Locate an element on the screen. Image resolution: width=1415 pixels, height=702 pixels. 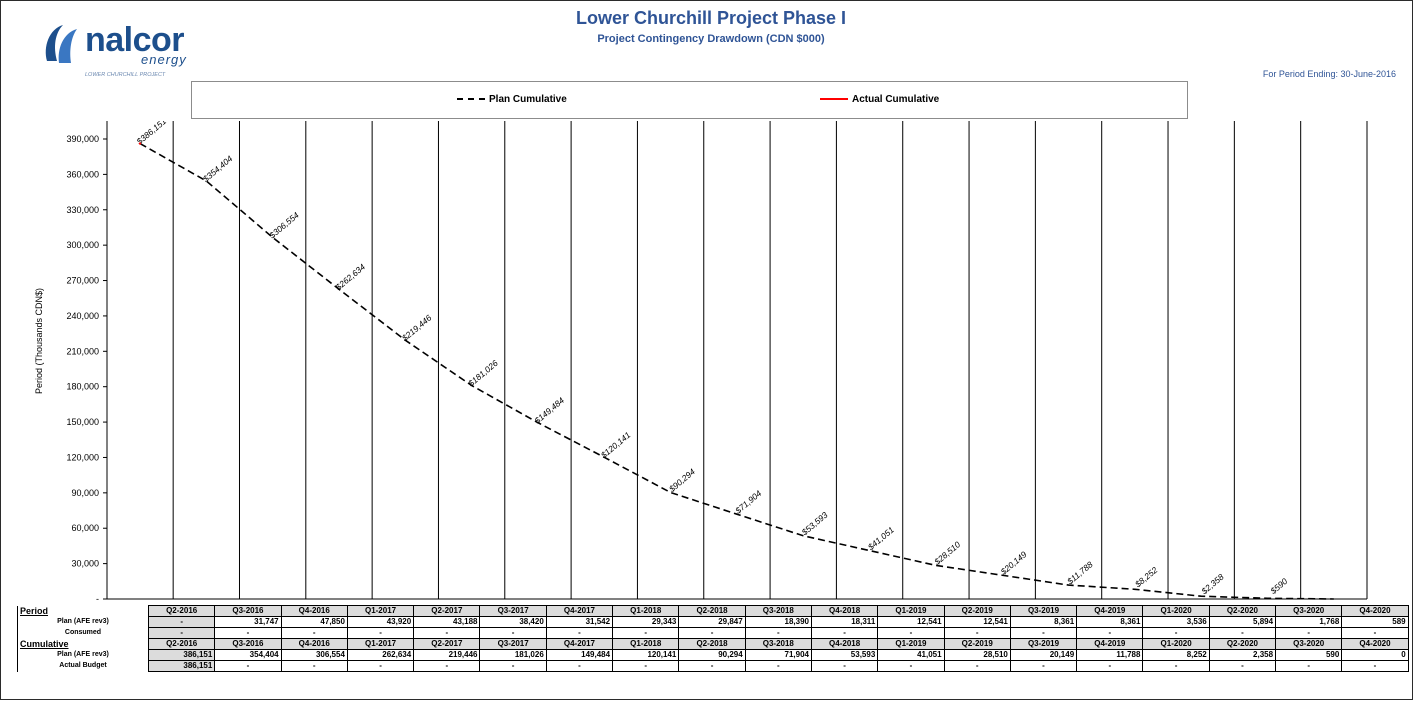
page-title: Lower Churchill Project Phase I is located at coordinates (711, 18).